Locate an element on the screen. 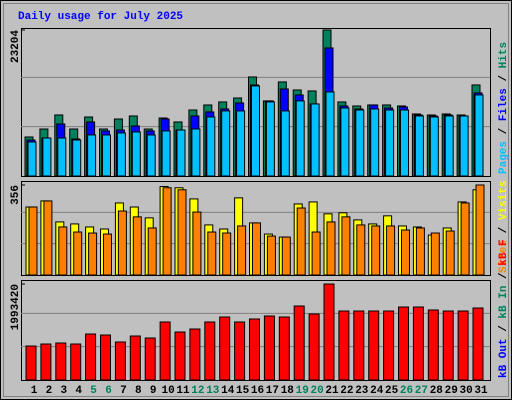 The image size is (512, 400). x-tick-label: 19 is located at coordinates (302, 391).